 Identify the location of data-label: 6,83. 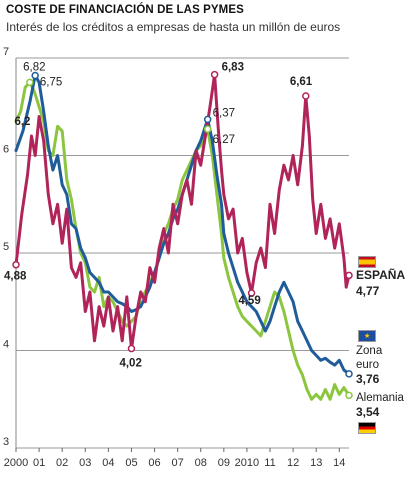
(233, 68).